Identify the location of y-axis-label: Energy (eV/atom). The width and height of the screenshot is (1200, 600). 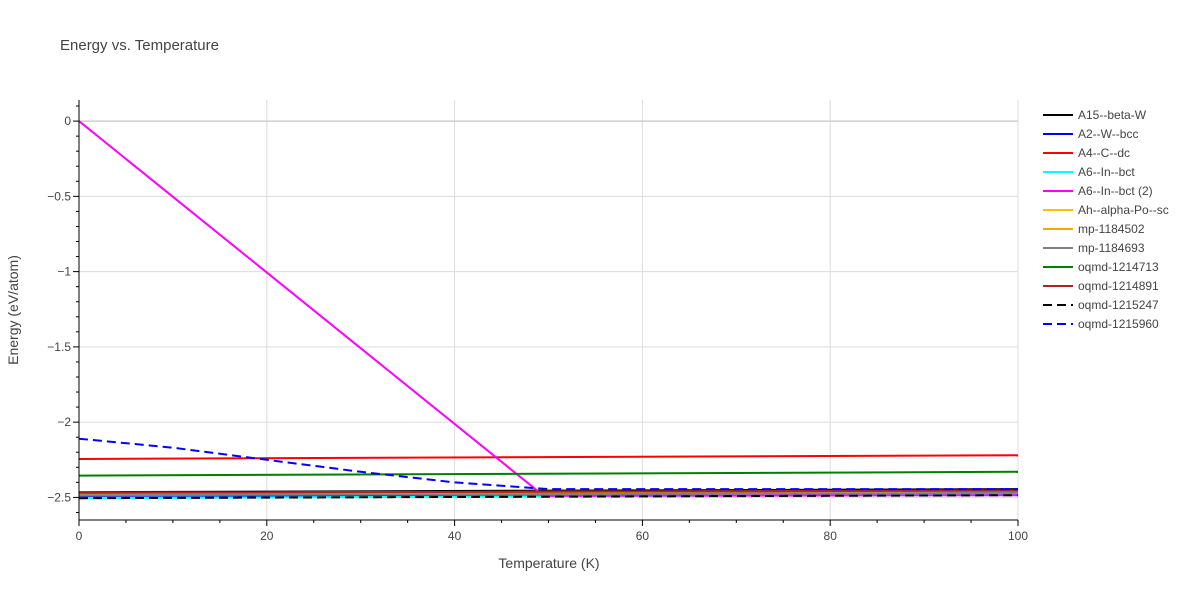
(13, 310).